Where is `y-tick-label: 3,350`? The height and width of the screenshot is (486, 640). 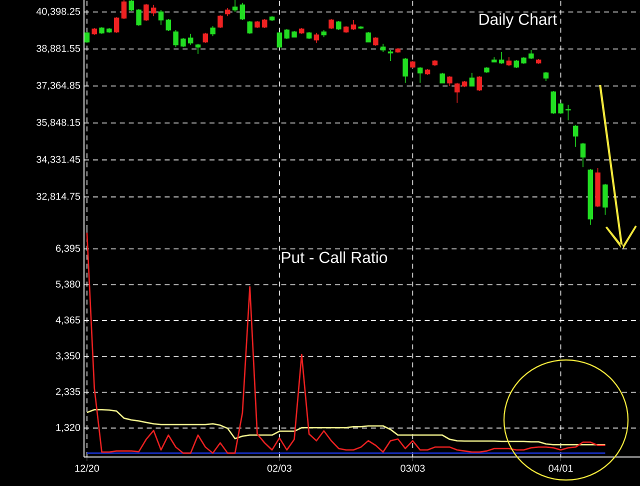
y-tick-label: 3,350 is located at coordinates (68, 356).